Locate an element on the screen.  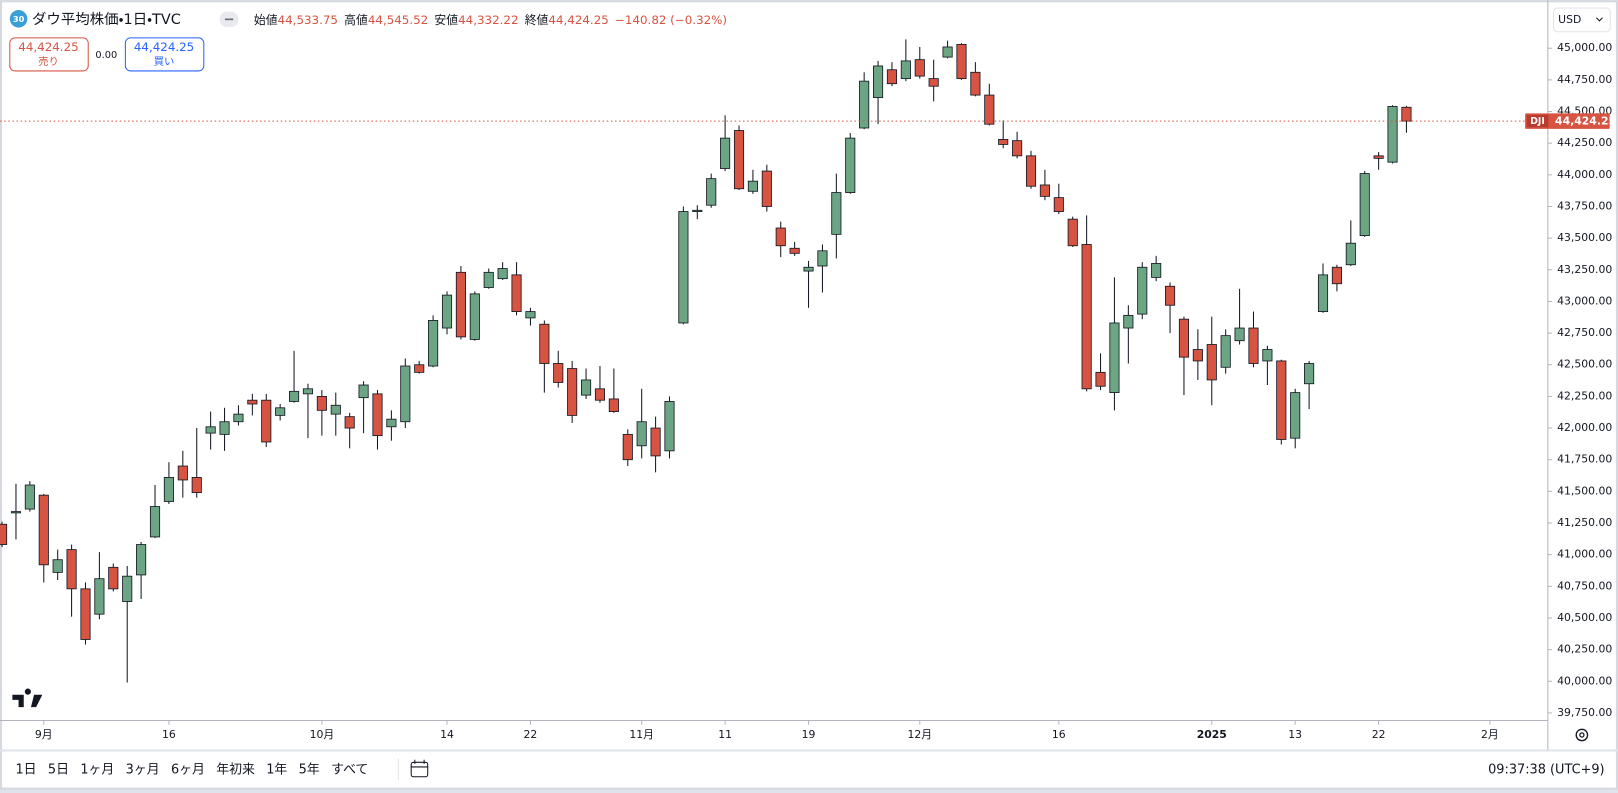
sell-button is located at coordinates (49, 54).